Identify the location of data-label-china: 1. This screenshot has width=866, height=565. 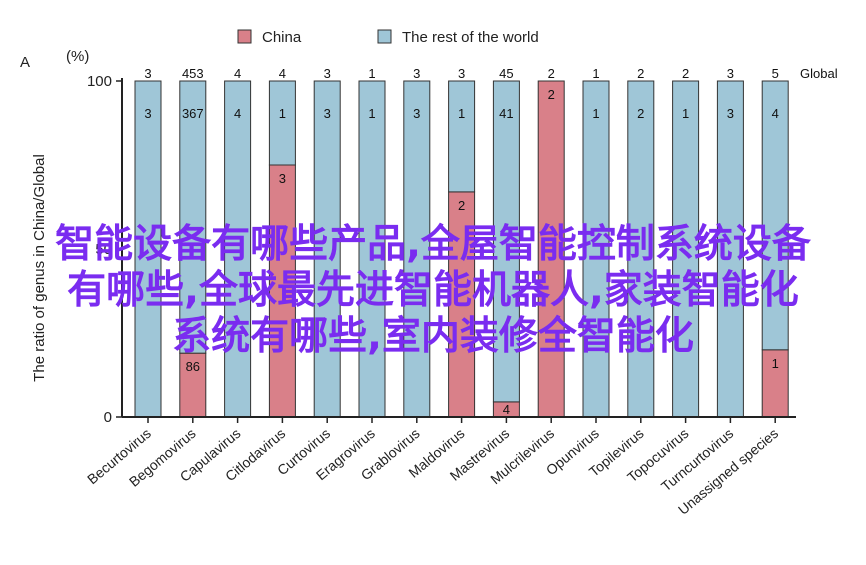
(775, 363).